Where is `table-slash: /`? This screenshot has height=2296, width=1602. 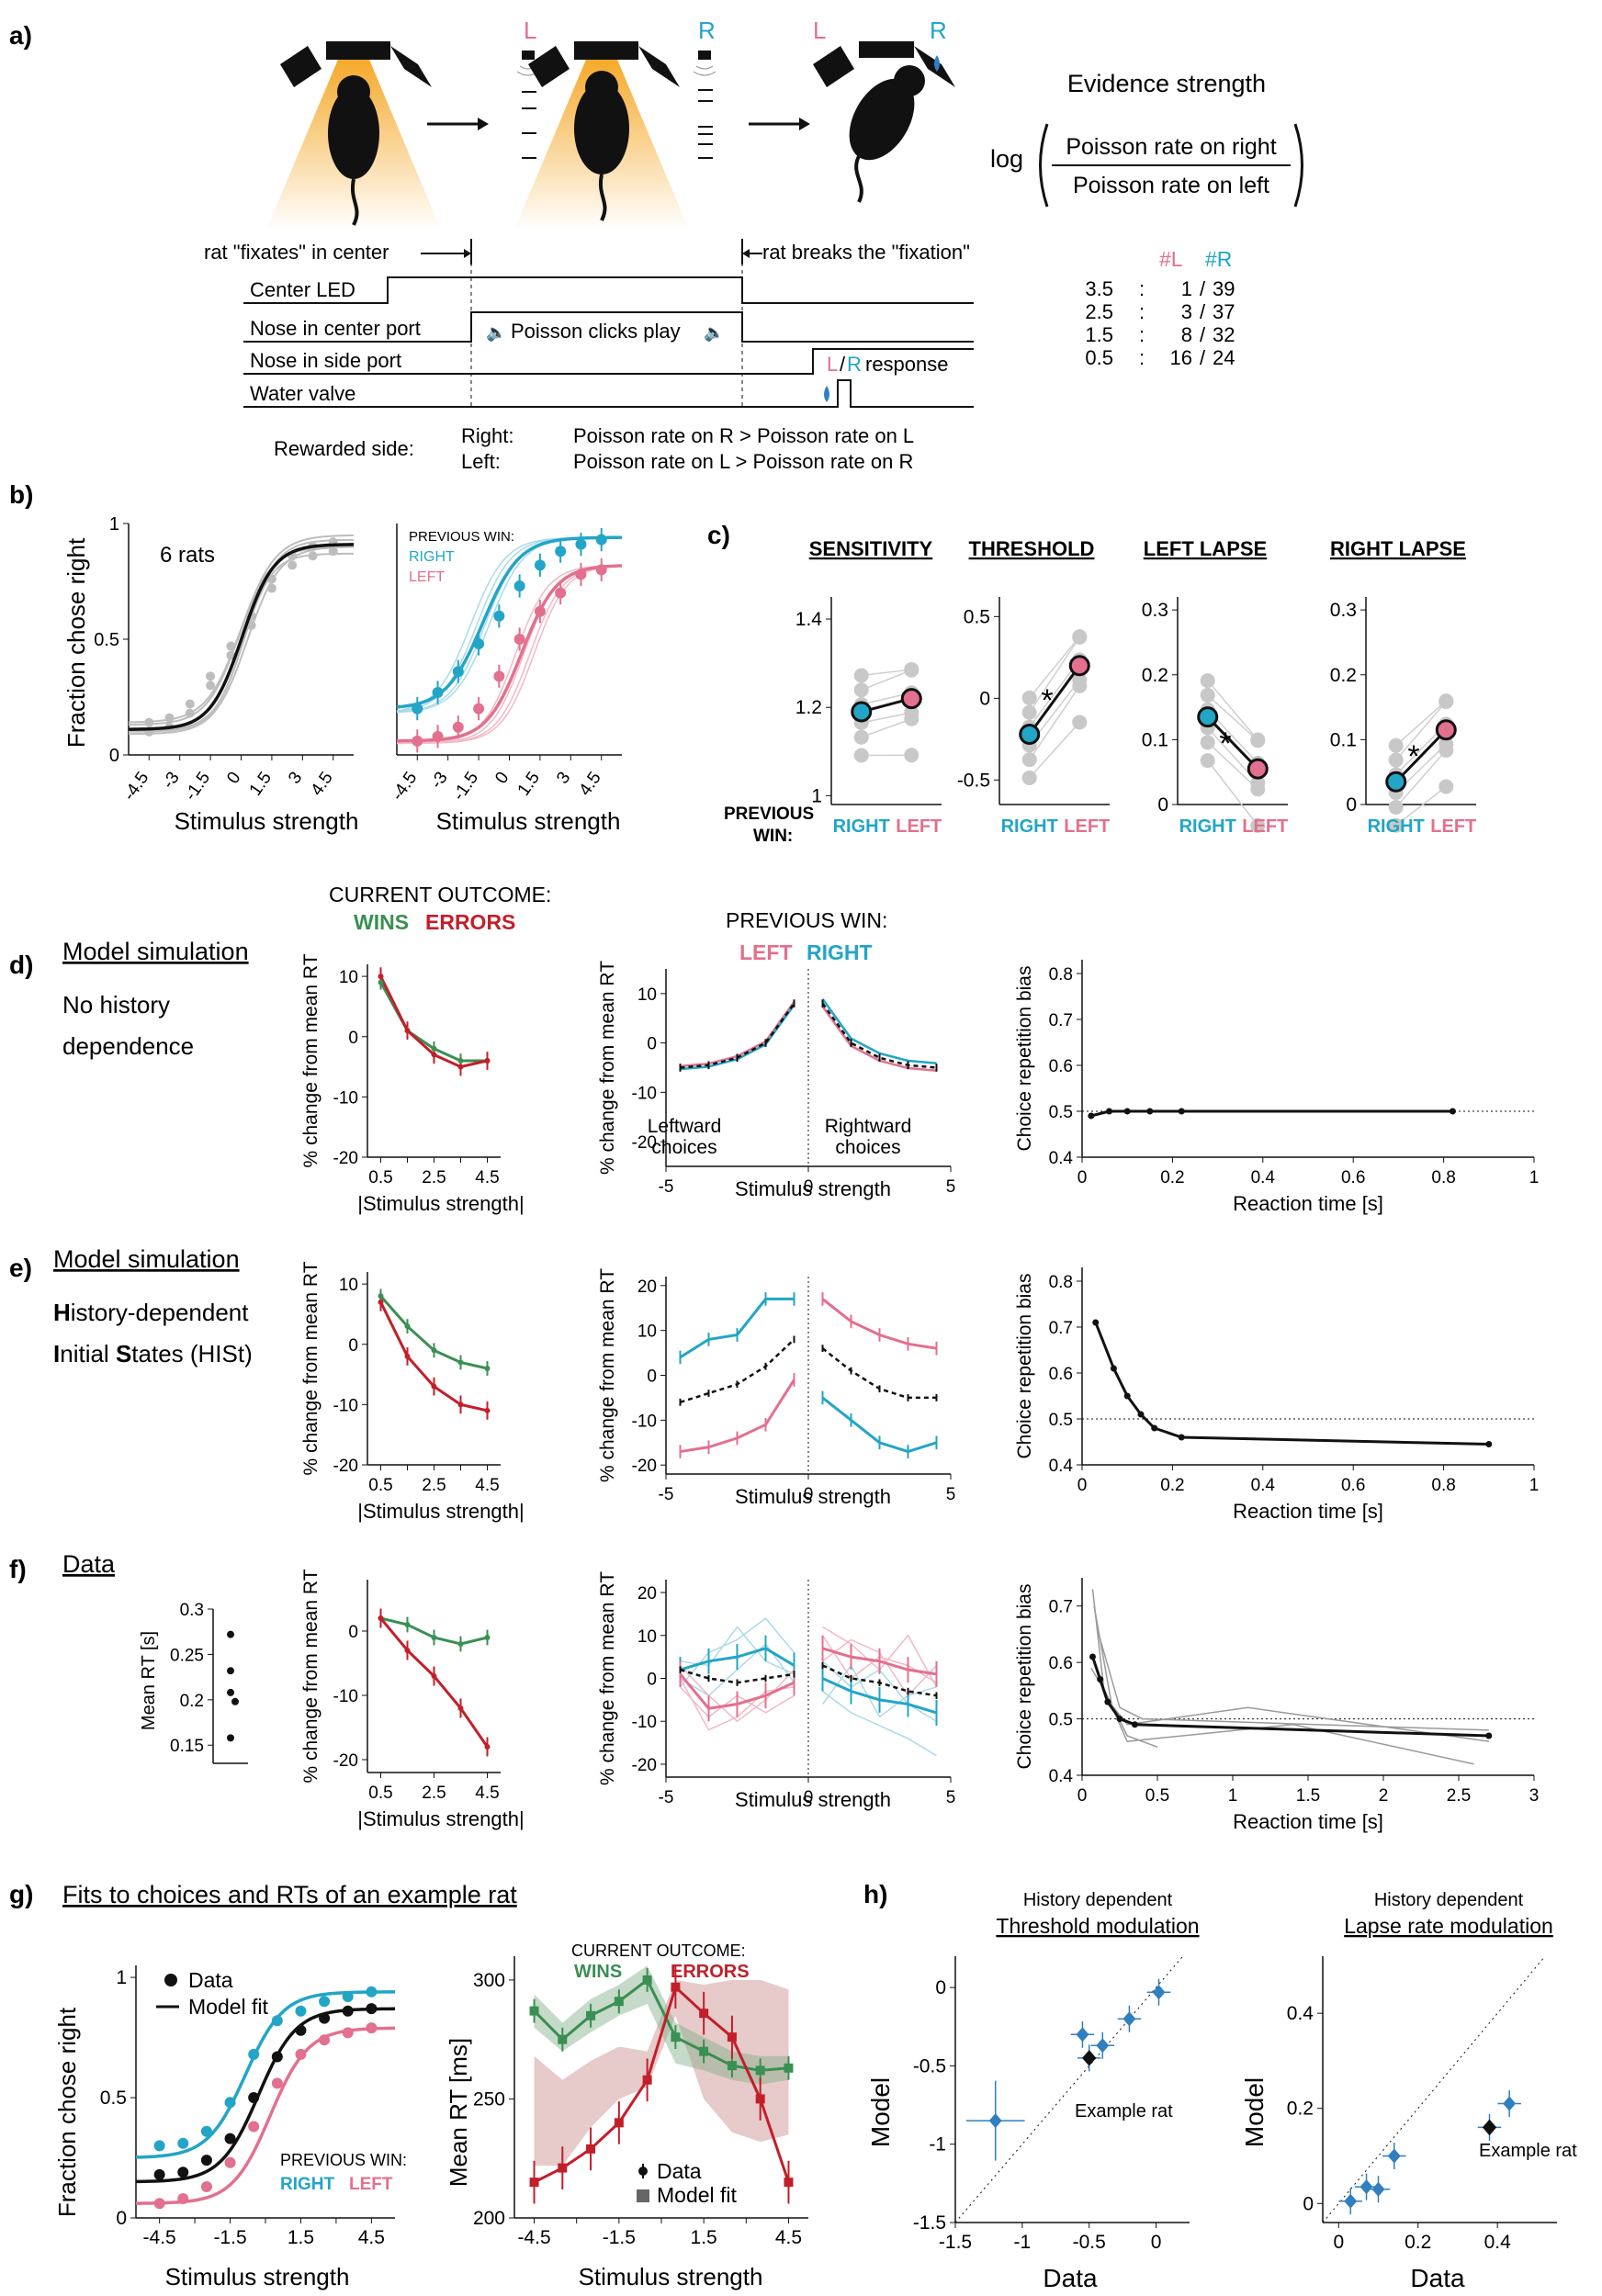
table-slash: / is located at coordinates (1203, 357).